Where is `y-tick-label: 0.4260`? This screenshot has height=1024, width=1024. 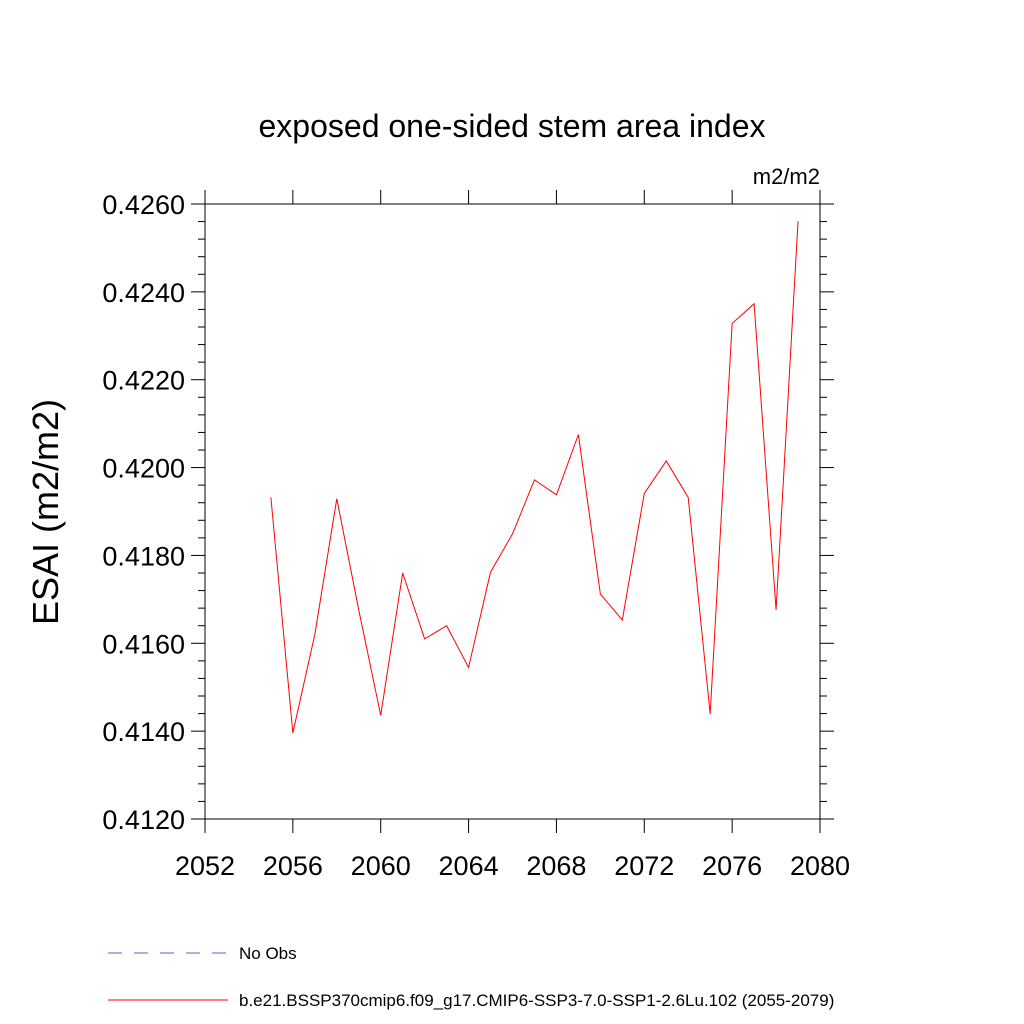 y-tick-label: 0.4260 is located at coordinates (143, 205).